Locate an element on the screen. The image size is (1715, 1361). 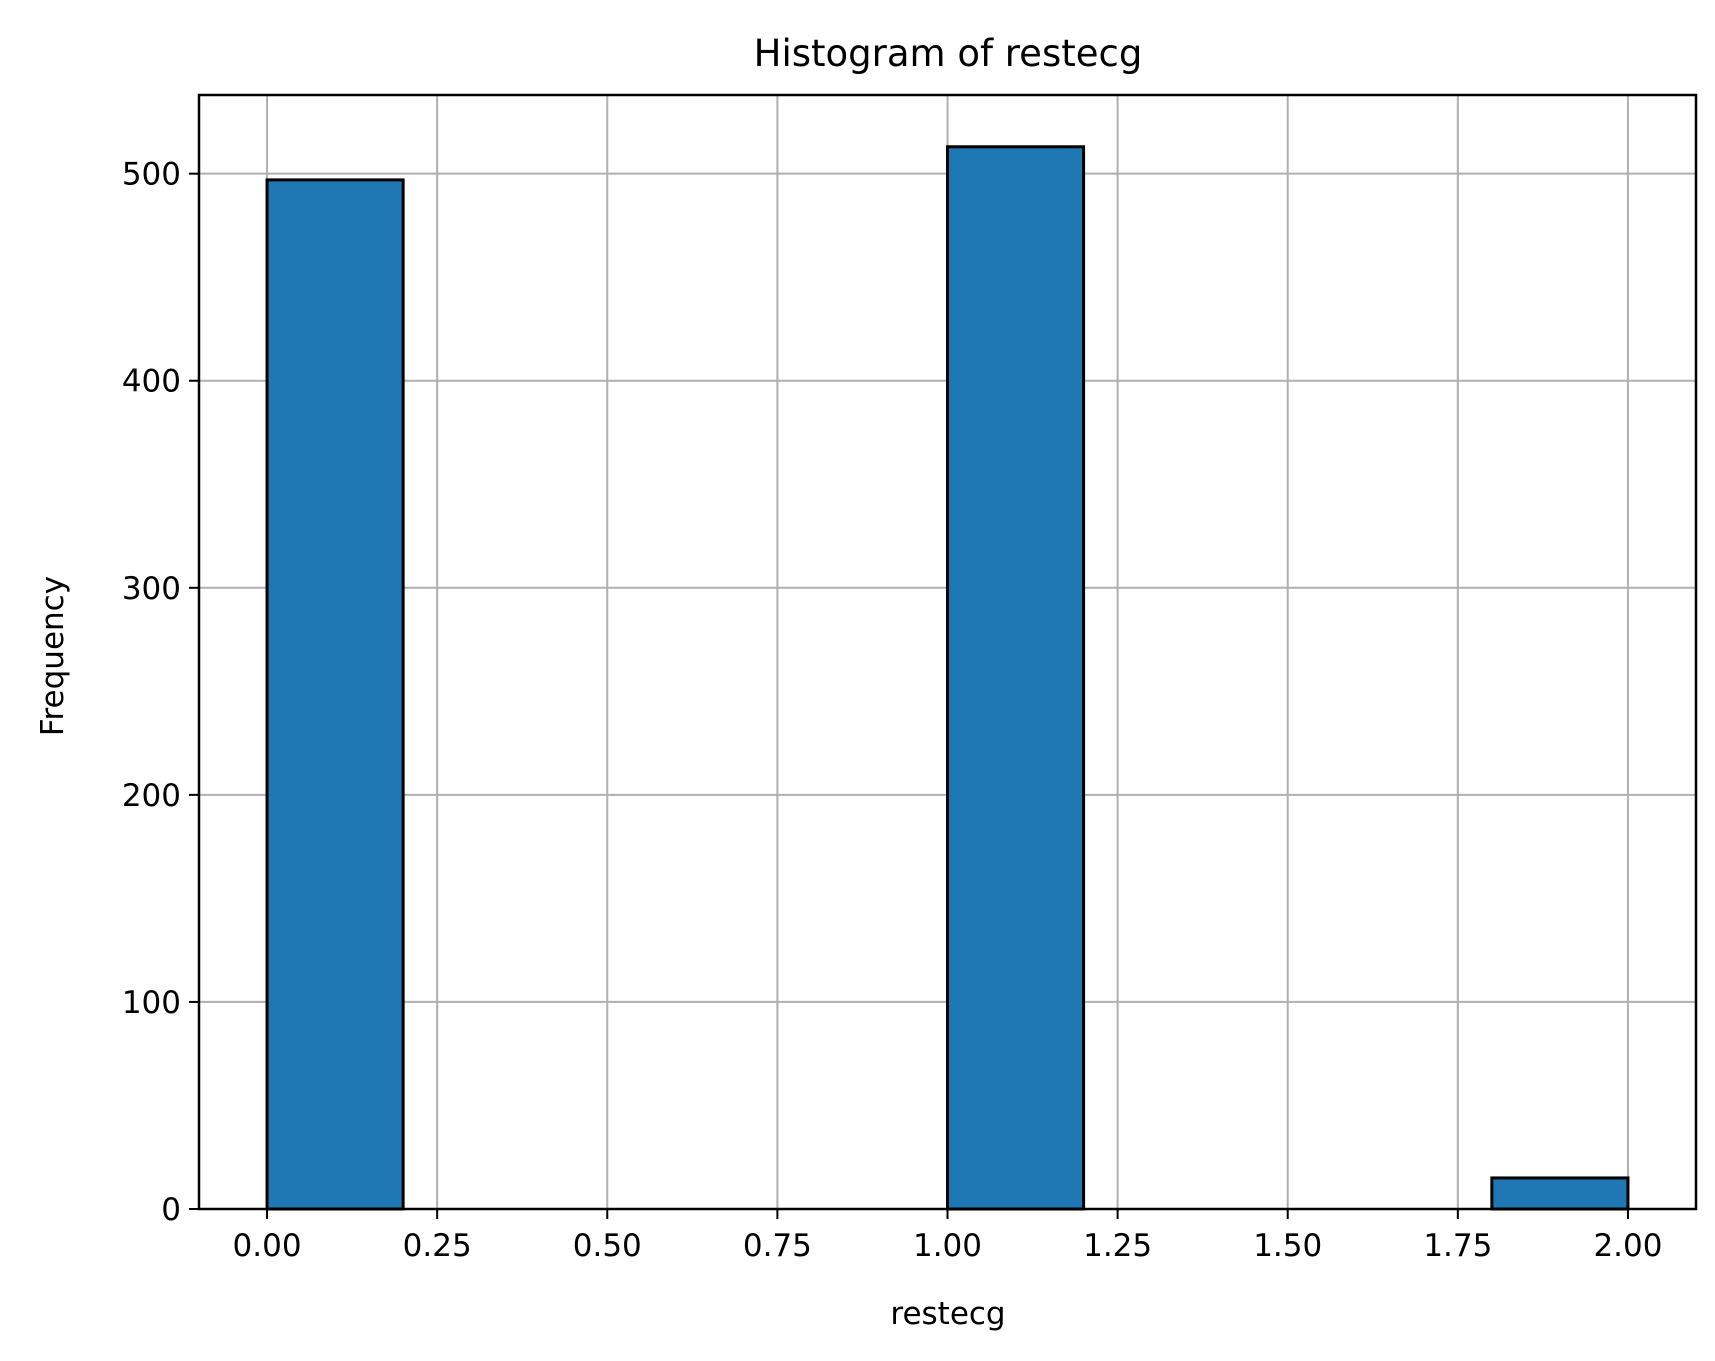
y-axis-title: Frequency is located at coordinates (53, 656).